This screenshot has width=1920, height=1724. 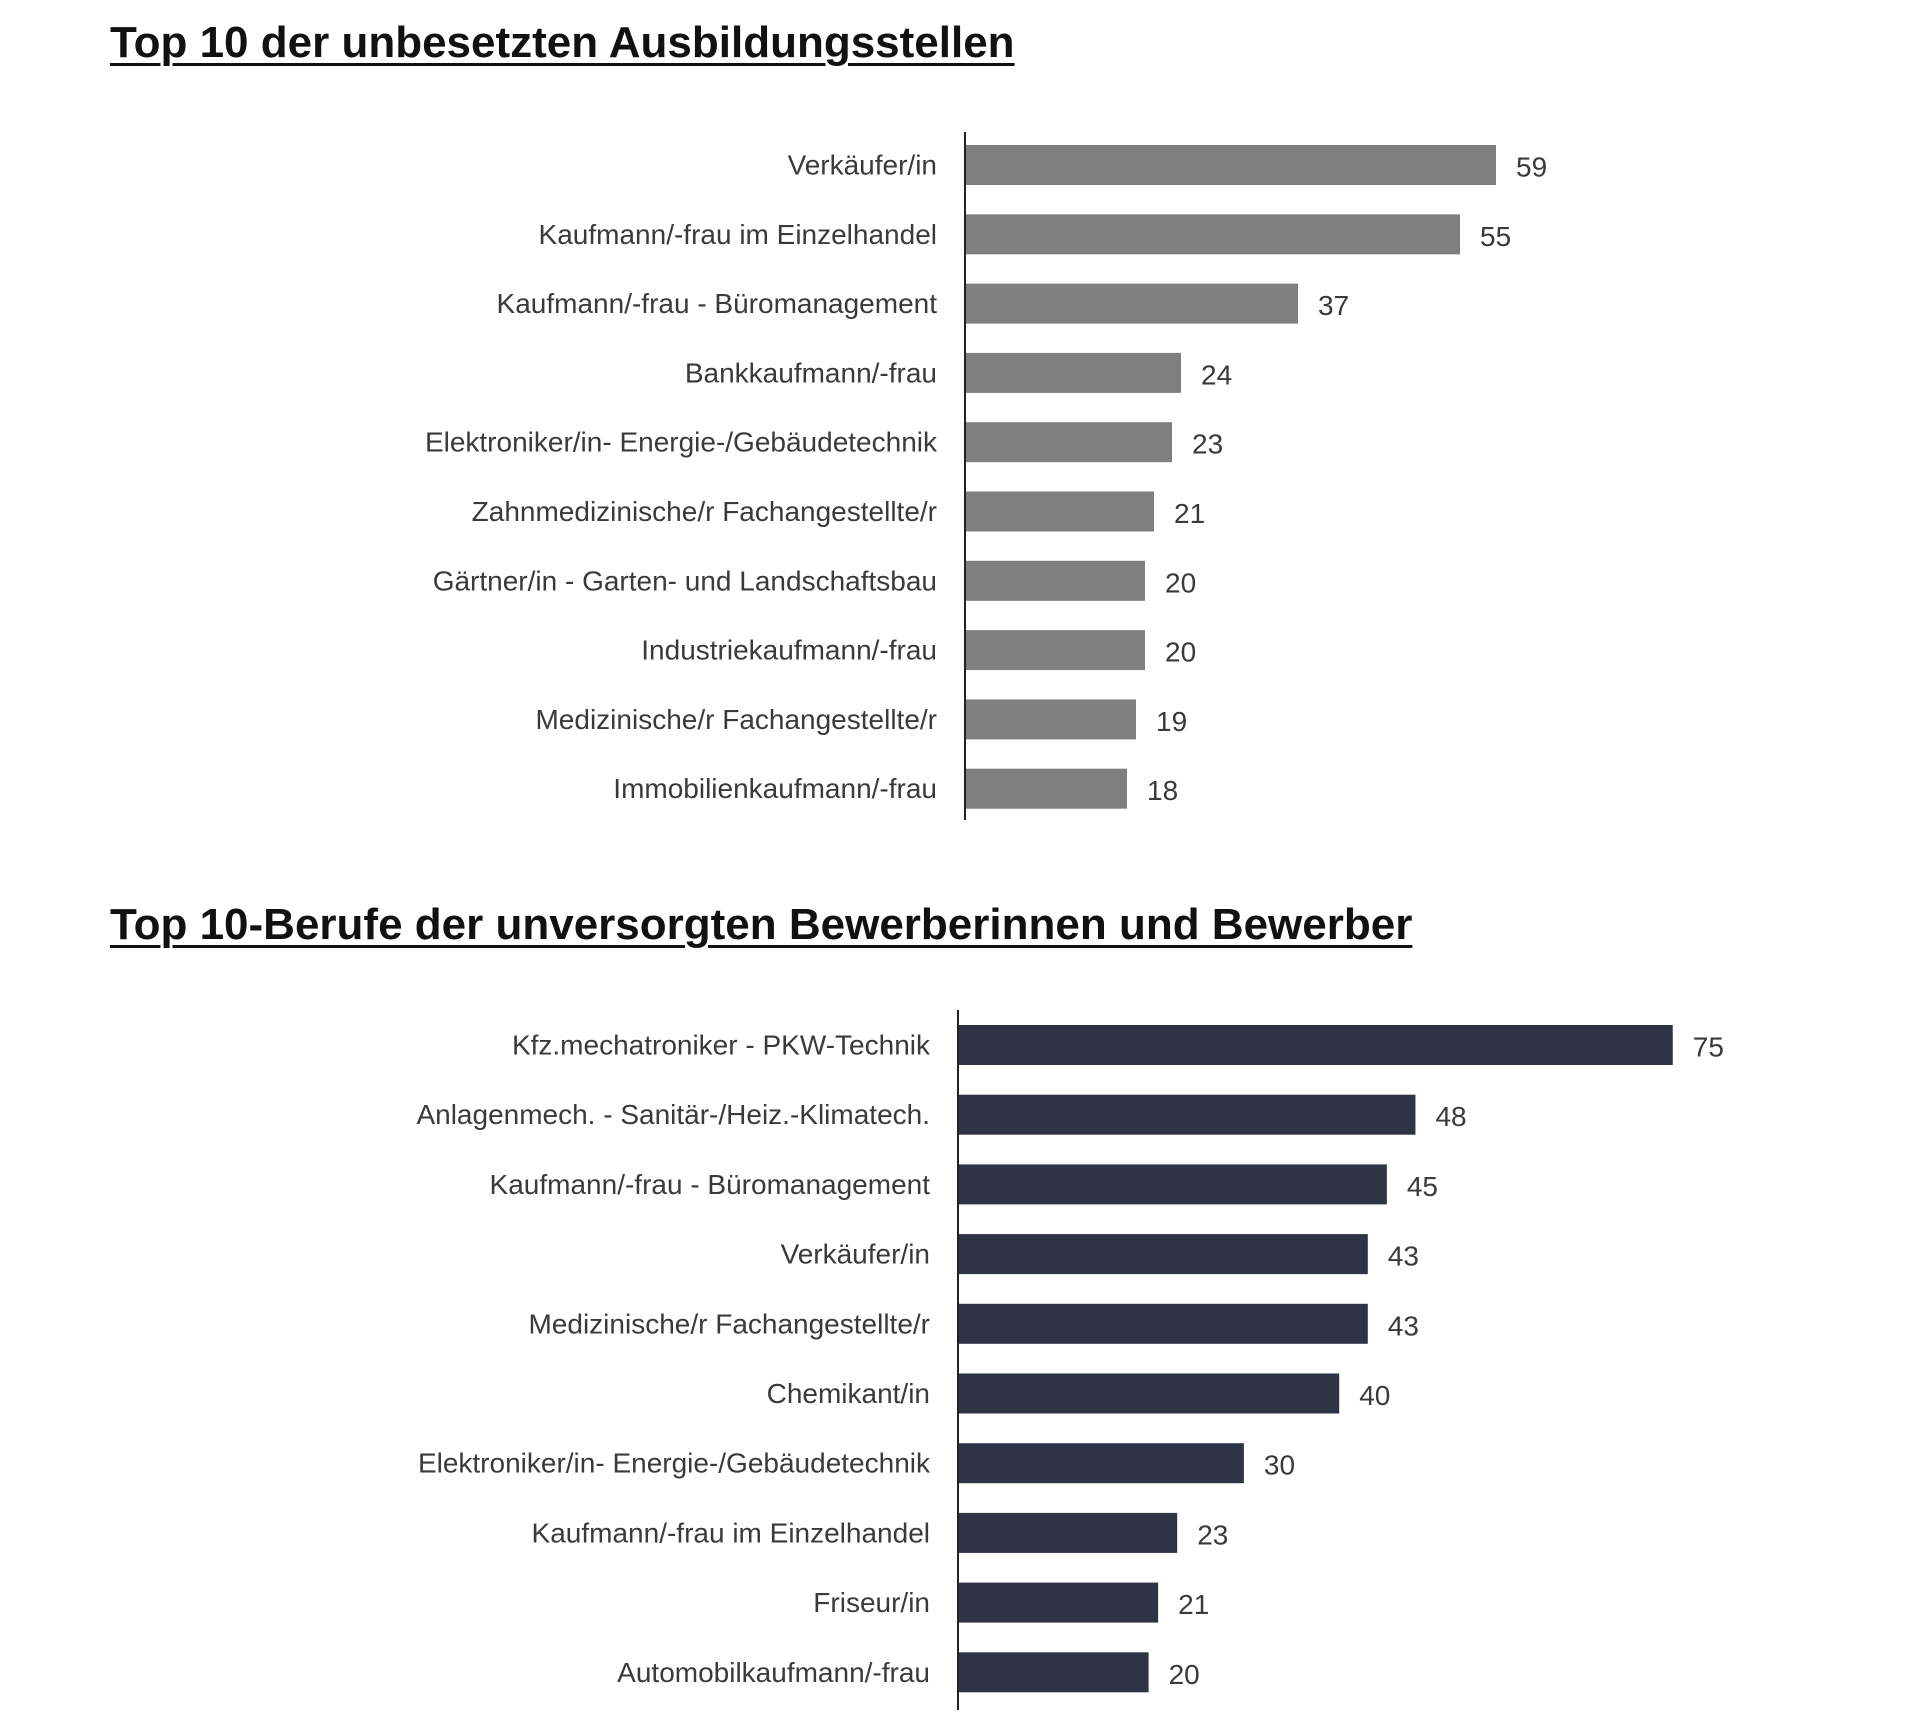 What do you see at coordinates (1374, 1395) in the screenshot?
I see `value-label: 40` at bounding box center [1374, 1395].